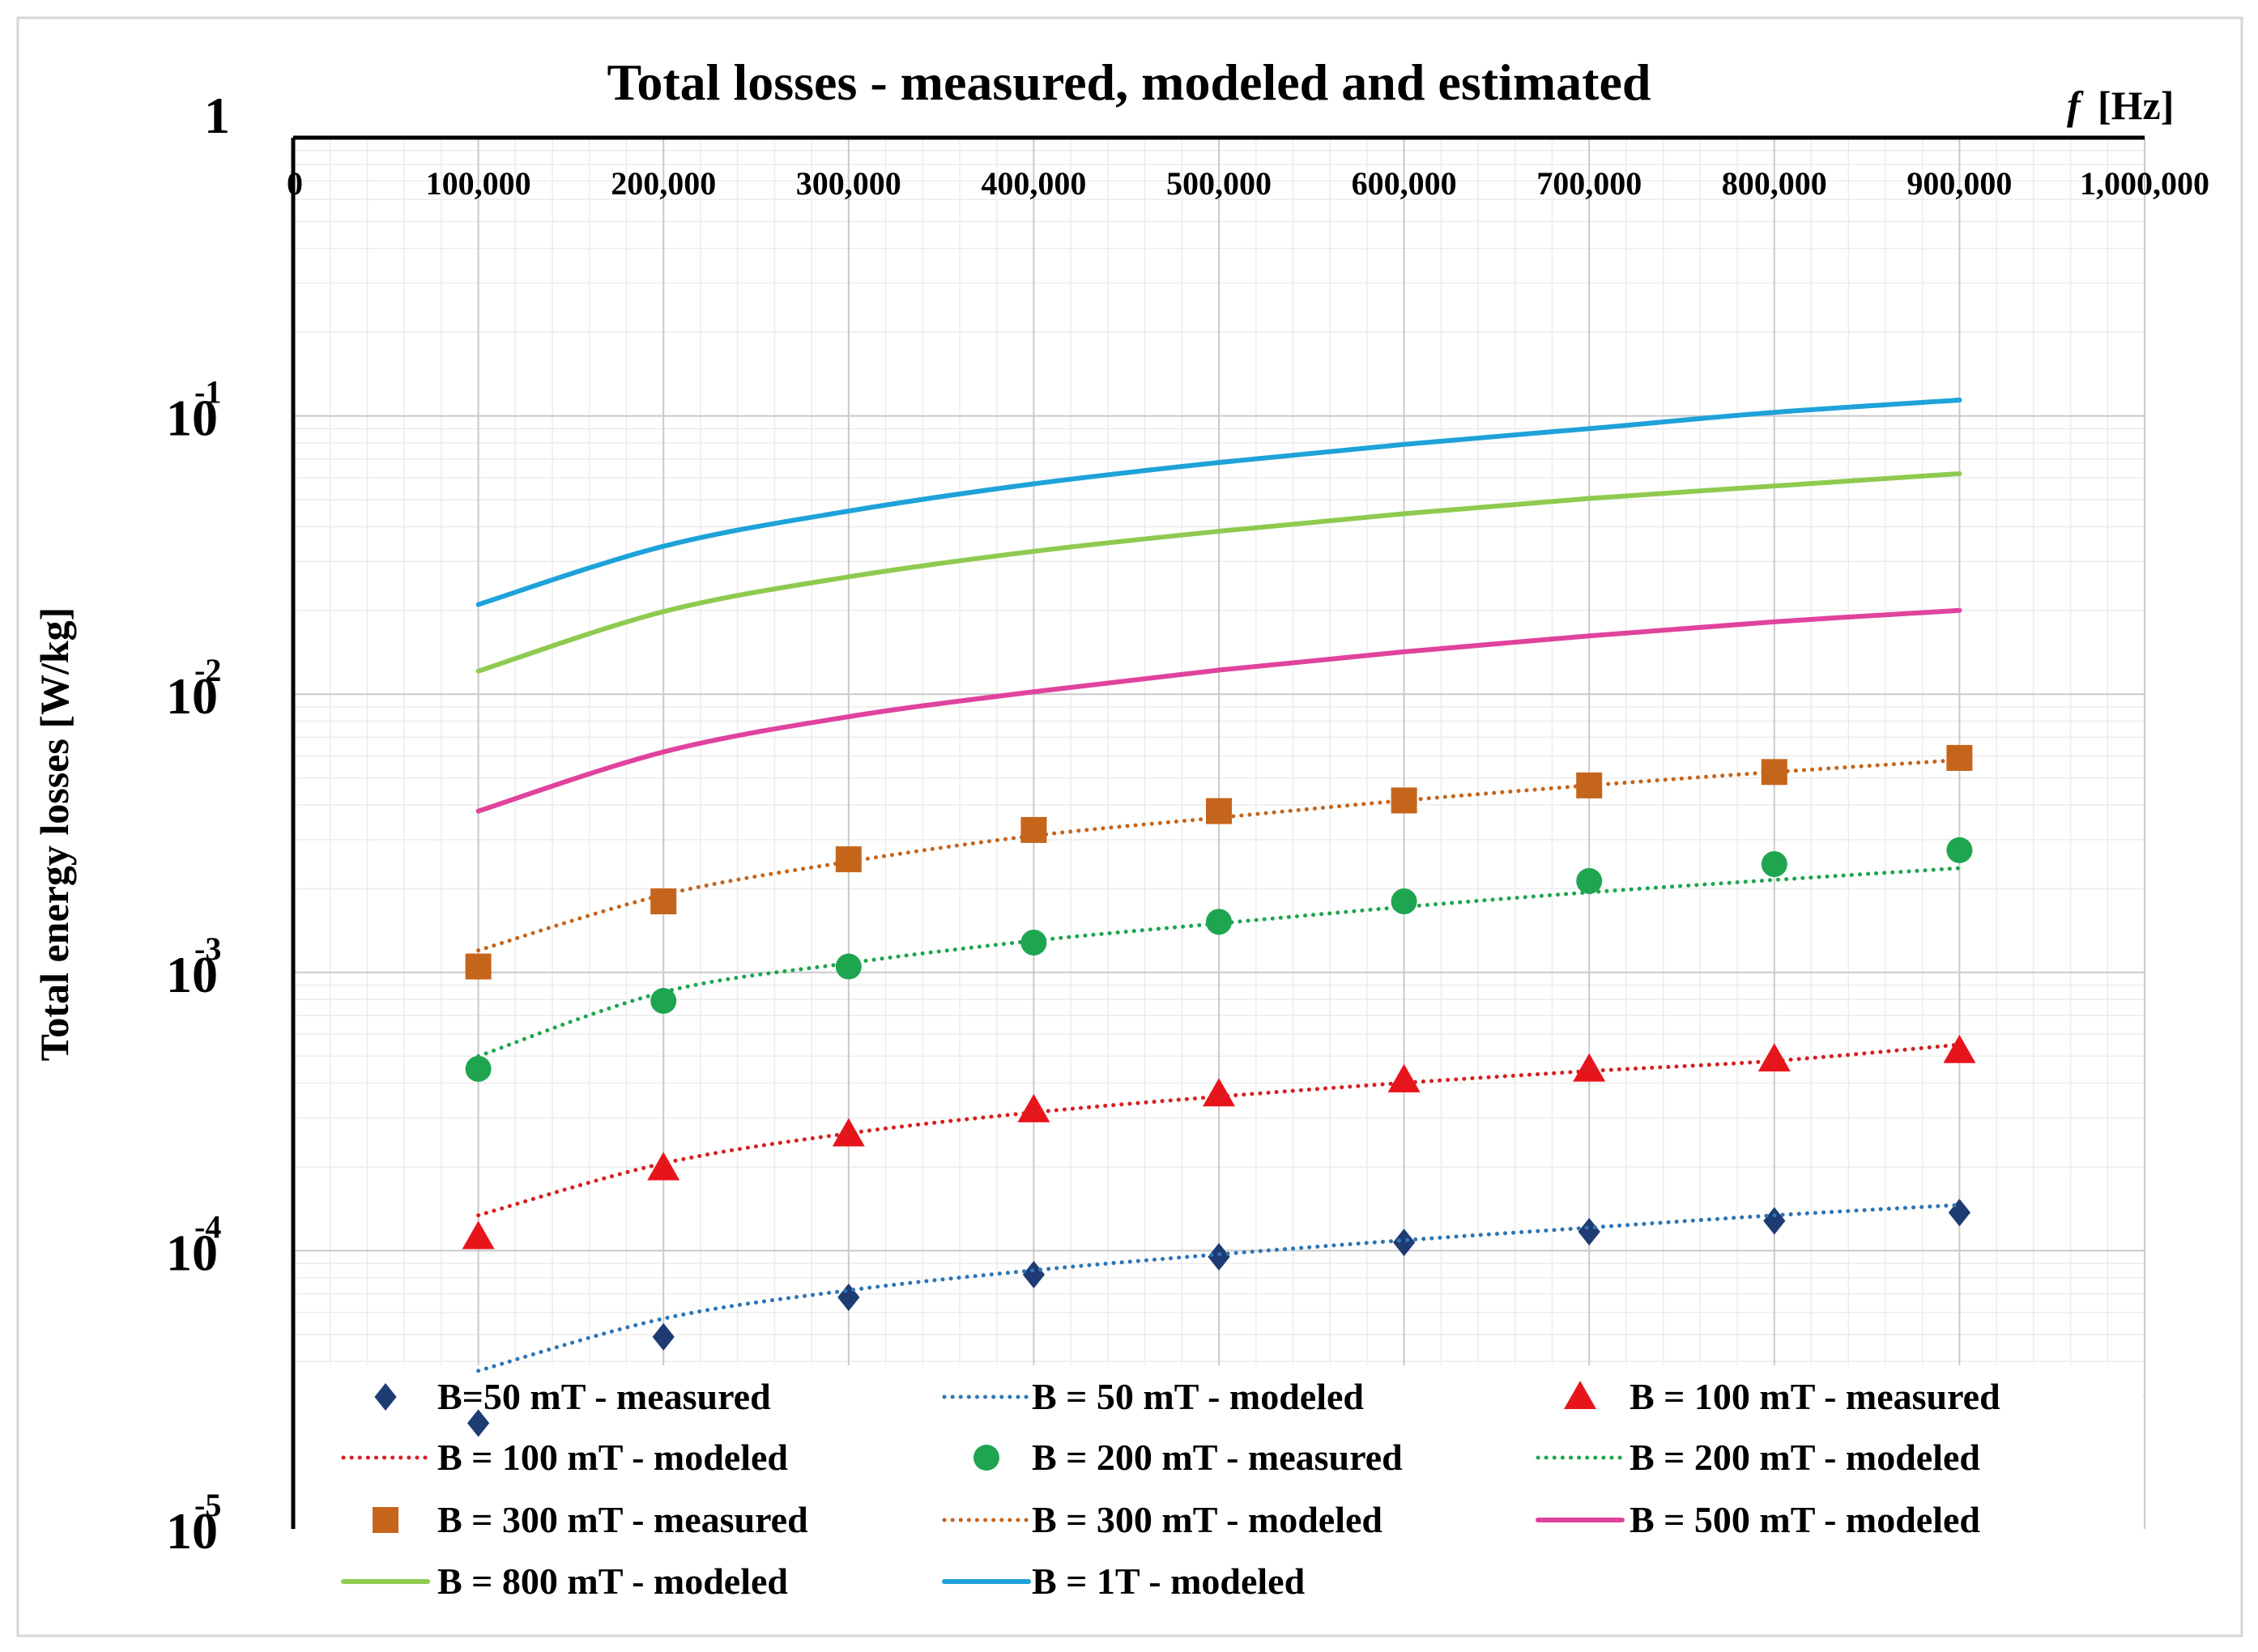 This screenshot has height=1652, width=2258. Describe the element at coordinates (1217, 1457) in the screenshot. I see `legend-label: B = 200 mT - measured` at that location.